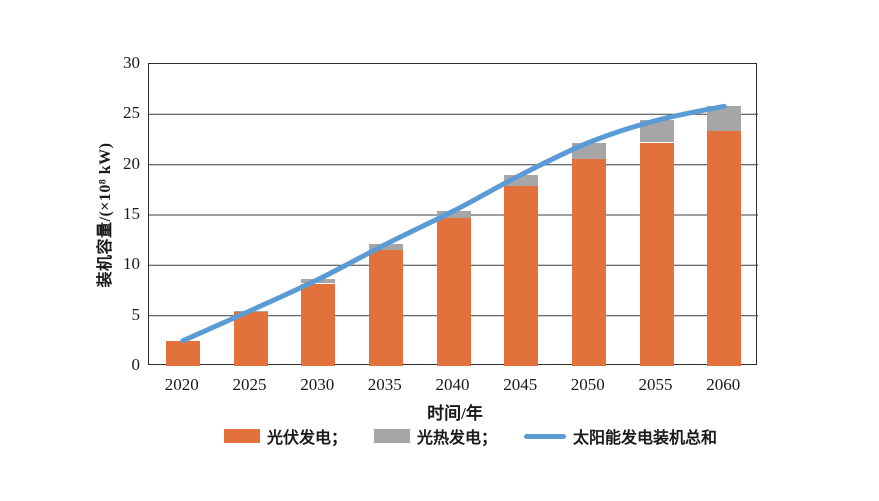  I want to click on x-tick-label: 2060, so click(723, 384).